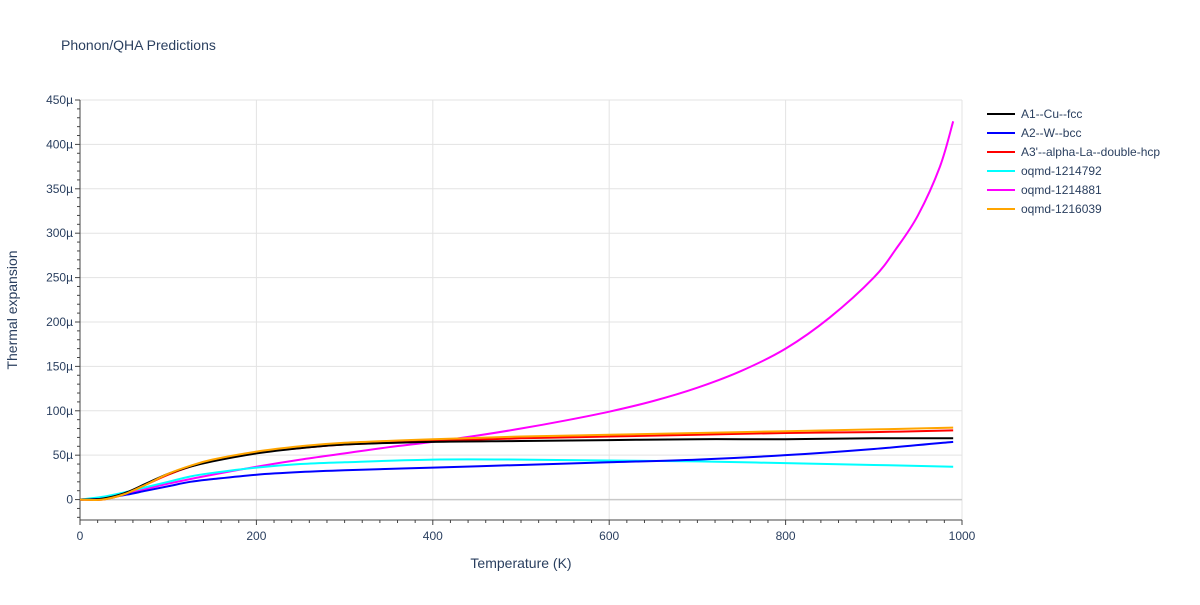 The image size is (1200, 605). I want to click on x-axis-label: Temperature (K), so click(520, 563).